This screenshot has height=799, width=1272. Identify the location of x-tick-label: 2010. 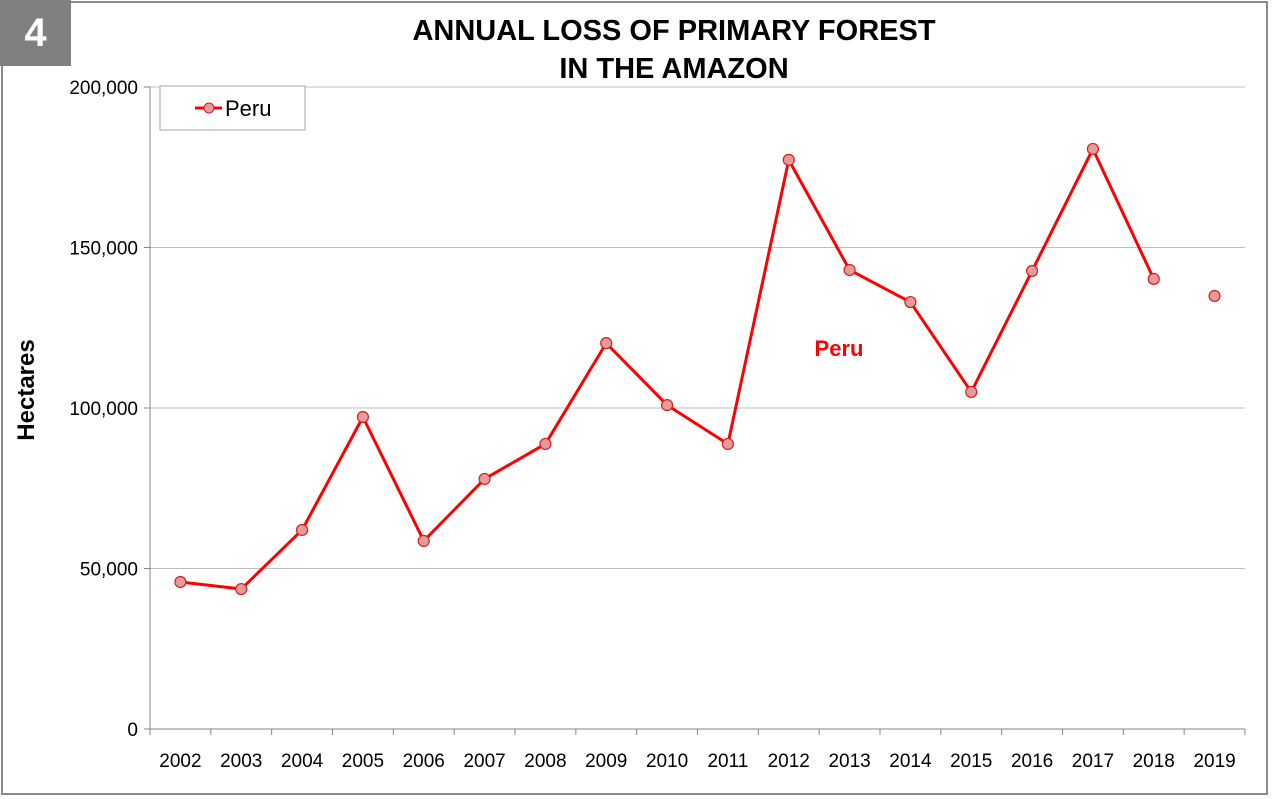
(667, 761).